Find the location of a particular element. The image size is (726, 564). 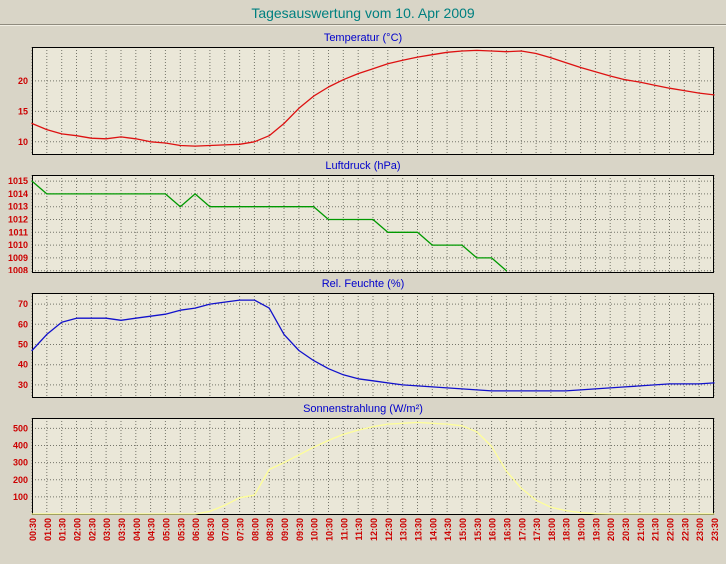

y-tick-label: 400 is located at coordinates (20, 446).